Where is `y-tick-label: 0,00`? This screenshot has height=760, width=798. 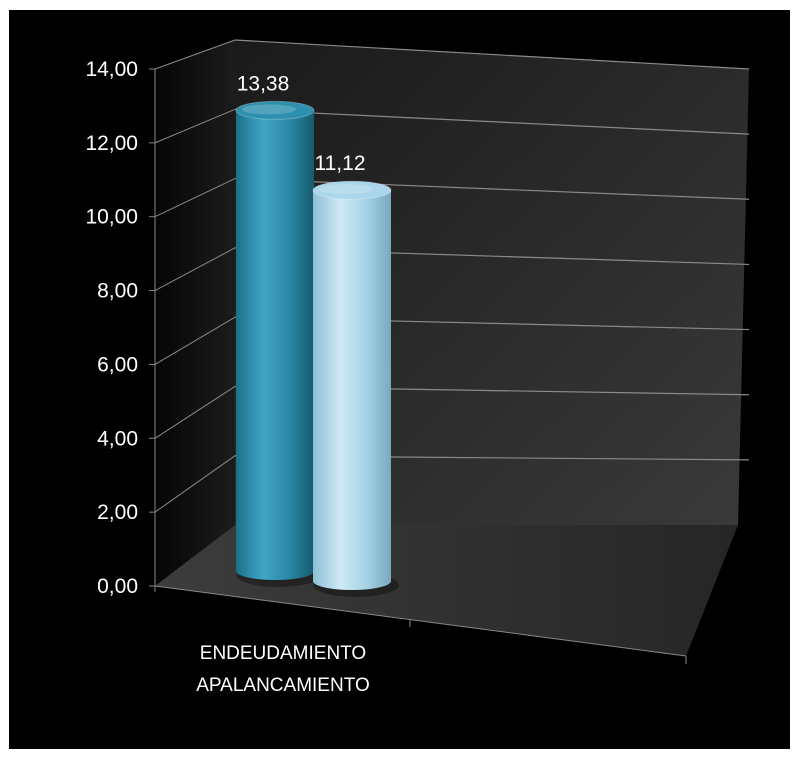 y-tick-label: 0,00 is located at coordinates (117, 586).